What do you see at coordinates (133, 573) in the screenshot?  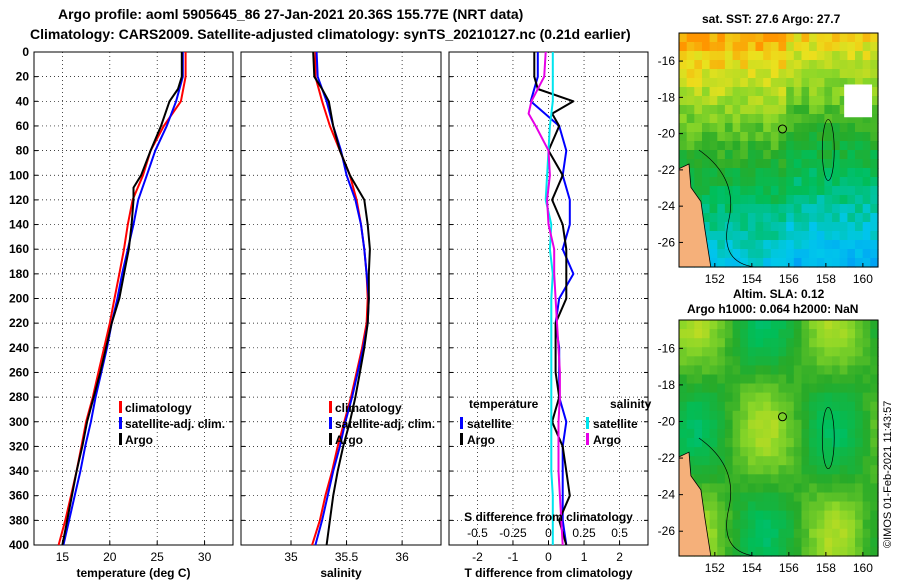 I see `x-axis-label: temperature (deg C)` at bounding box center [133, 573].